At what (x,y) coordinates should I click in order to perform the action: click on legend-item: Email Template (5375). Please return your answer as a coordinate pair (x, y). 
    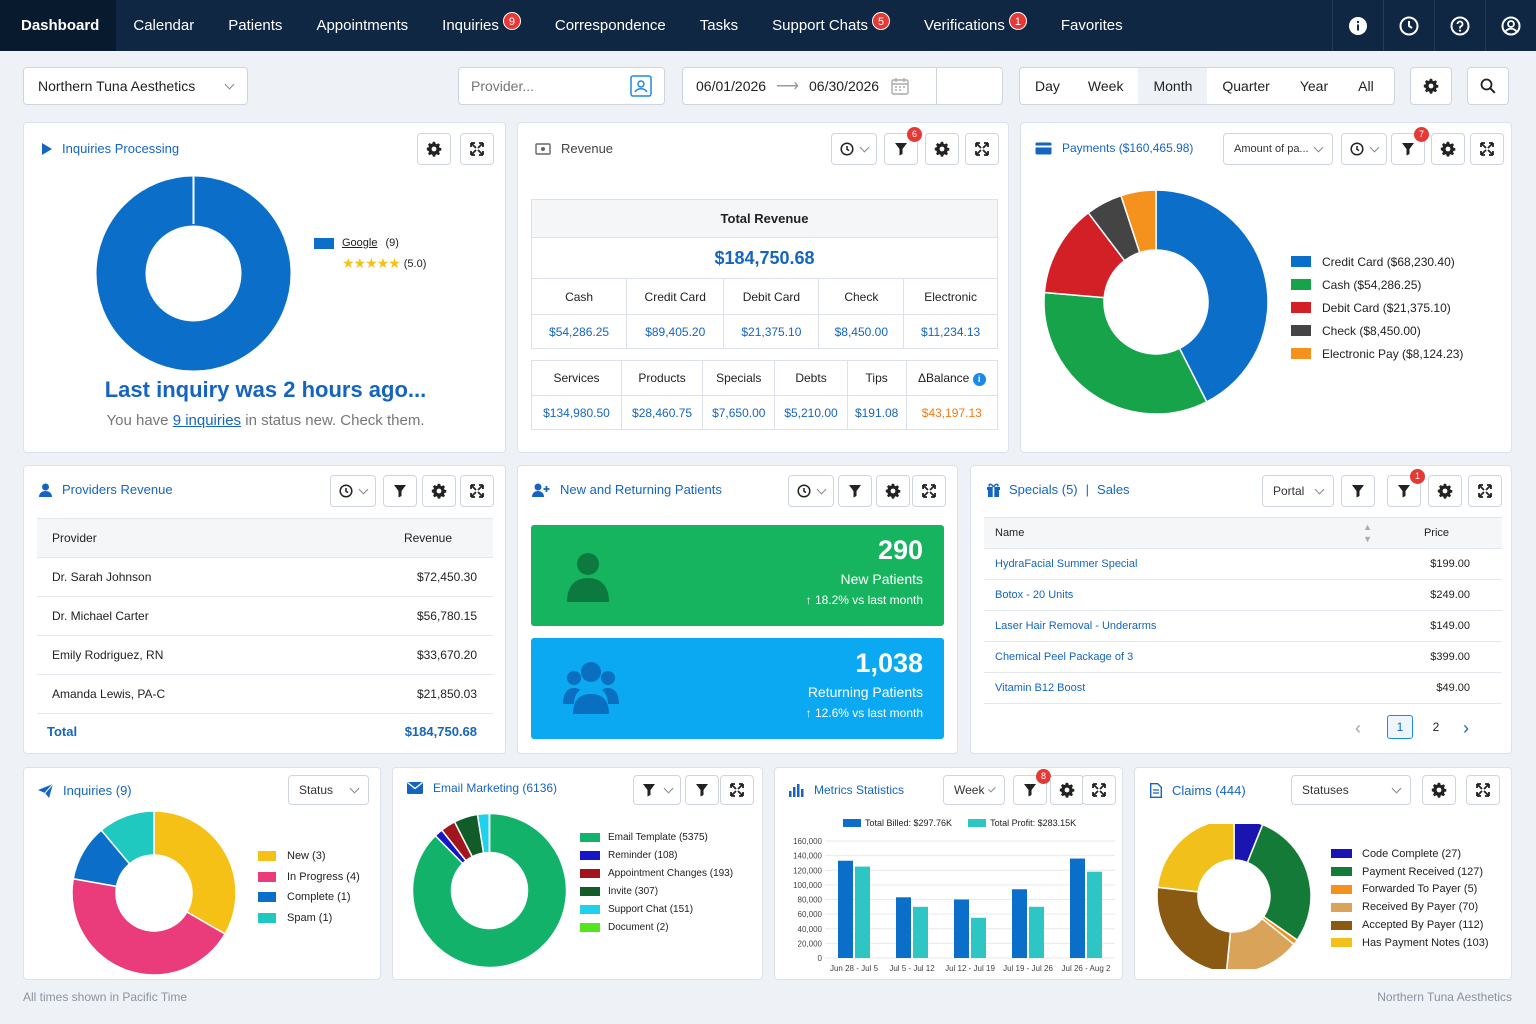
    Looking at the image, I should click on (656, 837).